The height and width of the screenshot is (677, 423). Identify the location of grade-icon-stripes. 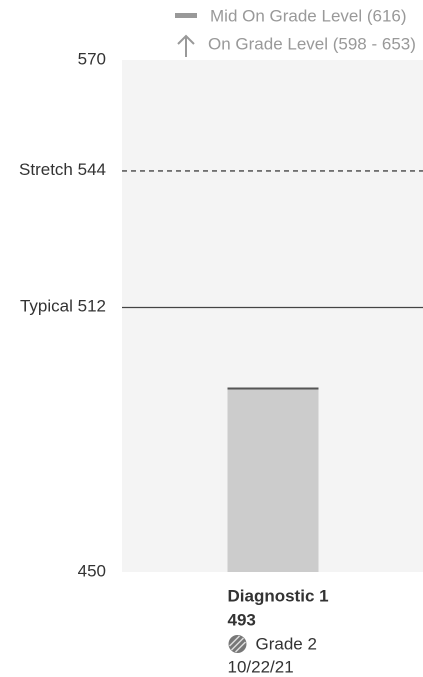
(237, 644).